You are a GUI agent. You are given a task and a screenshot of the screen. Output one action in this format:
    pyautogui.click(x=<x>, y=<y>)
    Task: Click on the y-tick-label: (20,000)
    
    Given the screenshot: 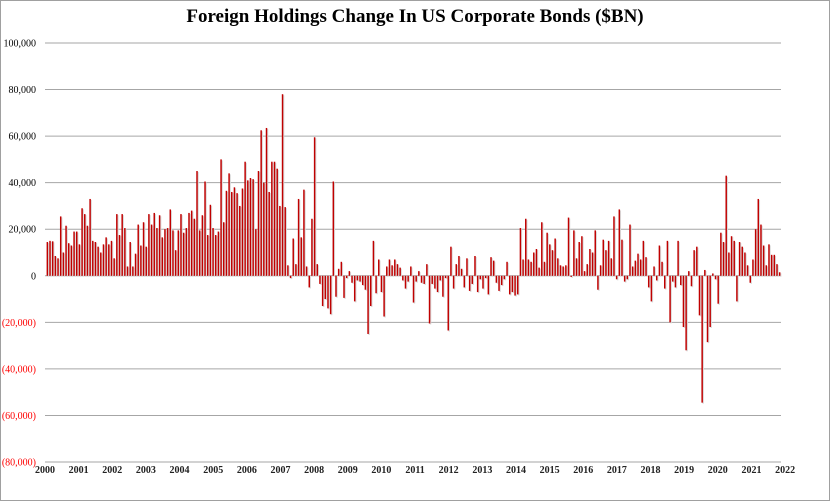 What is the action you would take?
    pyautogui.click(x=19, y=323)
    